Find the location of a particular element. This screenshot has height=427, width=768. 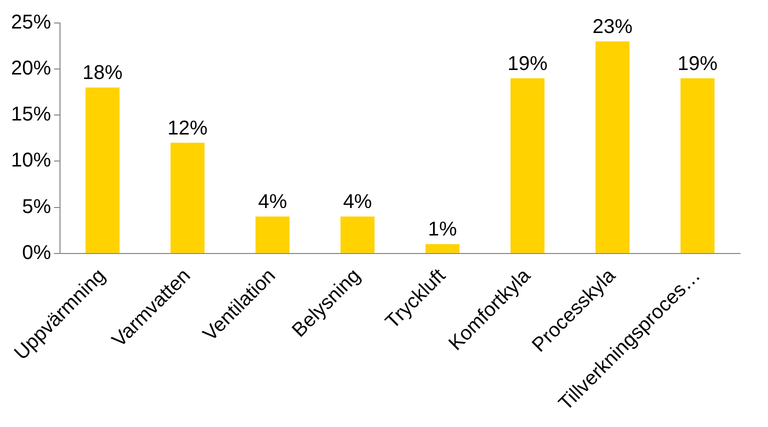

data-label: 12% is located at coordinates (188, 128).